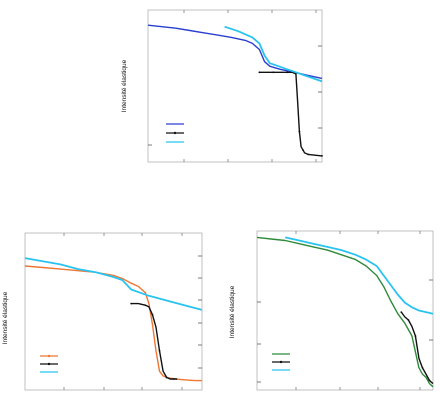  What do you see at coordinates (235, 86) in the screenshot?
I see `plot-frame` at bounding box center [235, 86].